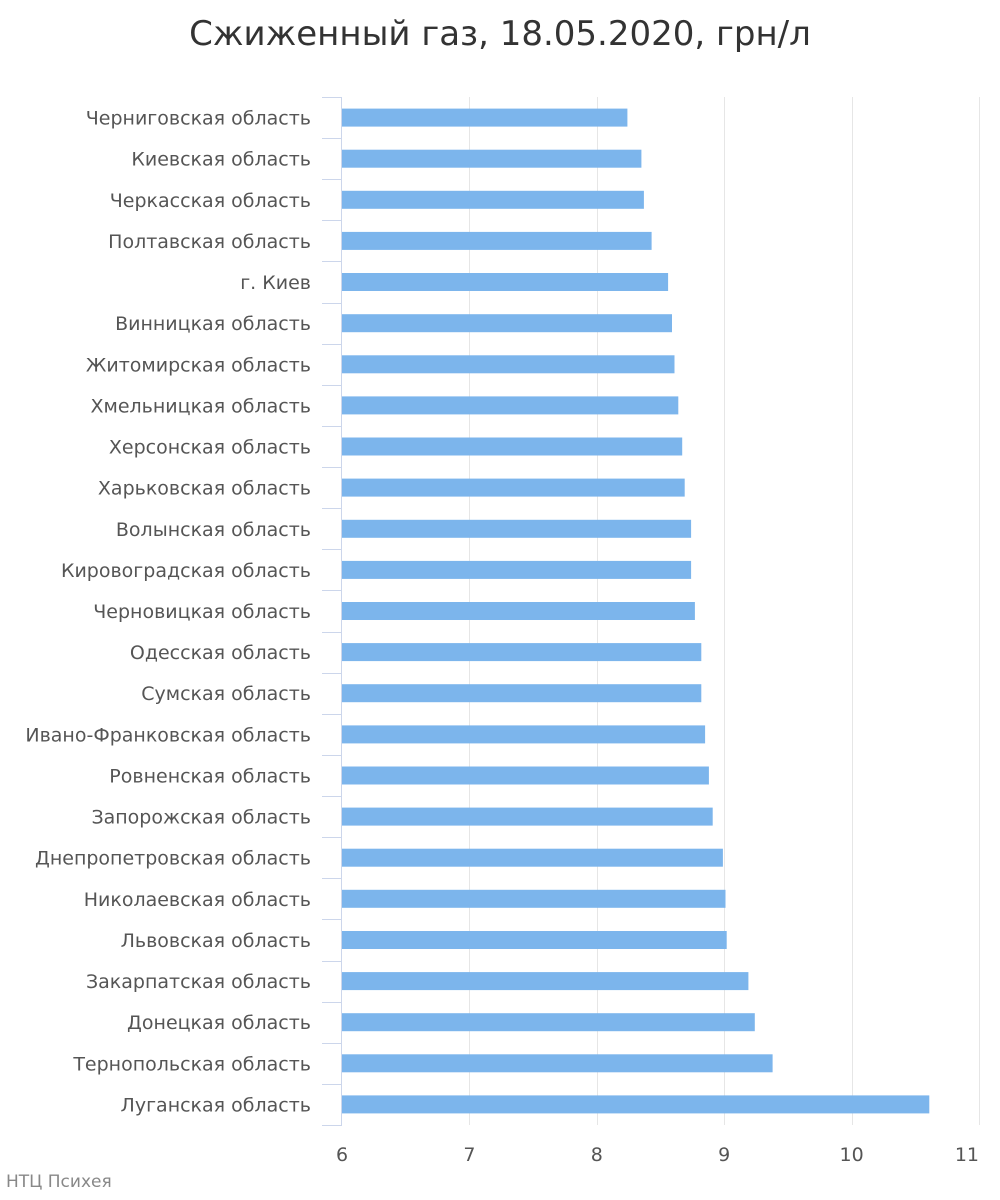  What do you see at coordinates (210, 201) in the screenshot?
I see `category-label: Черкасская область` at bounding box center [210, 201].